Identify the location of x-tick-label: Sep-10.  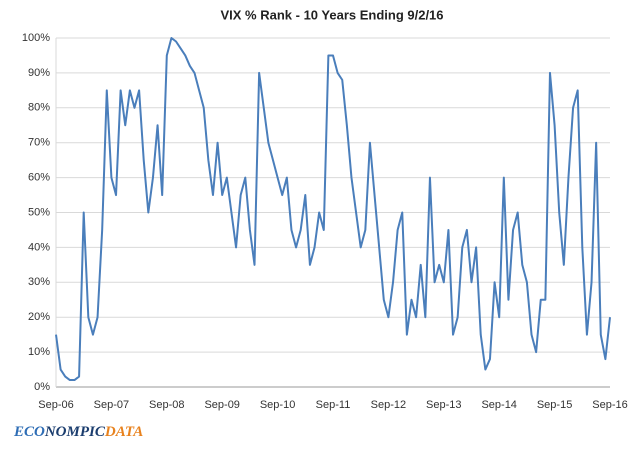
(277, 405).